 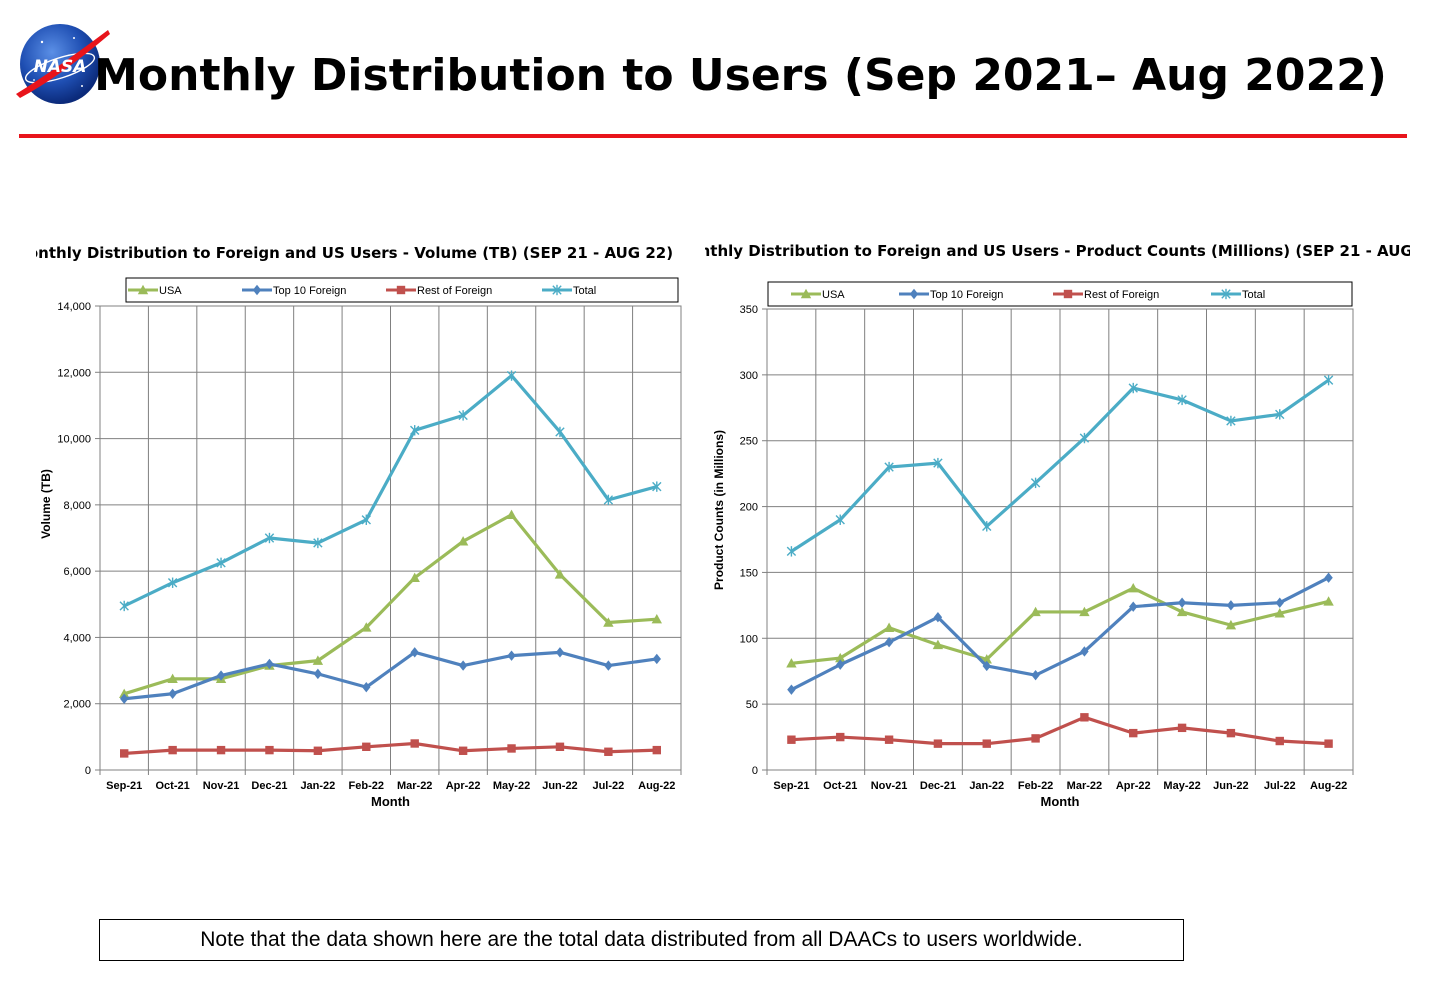 What do you see at coordinates (818, 294) in the screenshot?
I see `legend-item: USA` at bounding box center [818, 294].